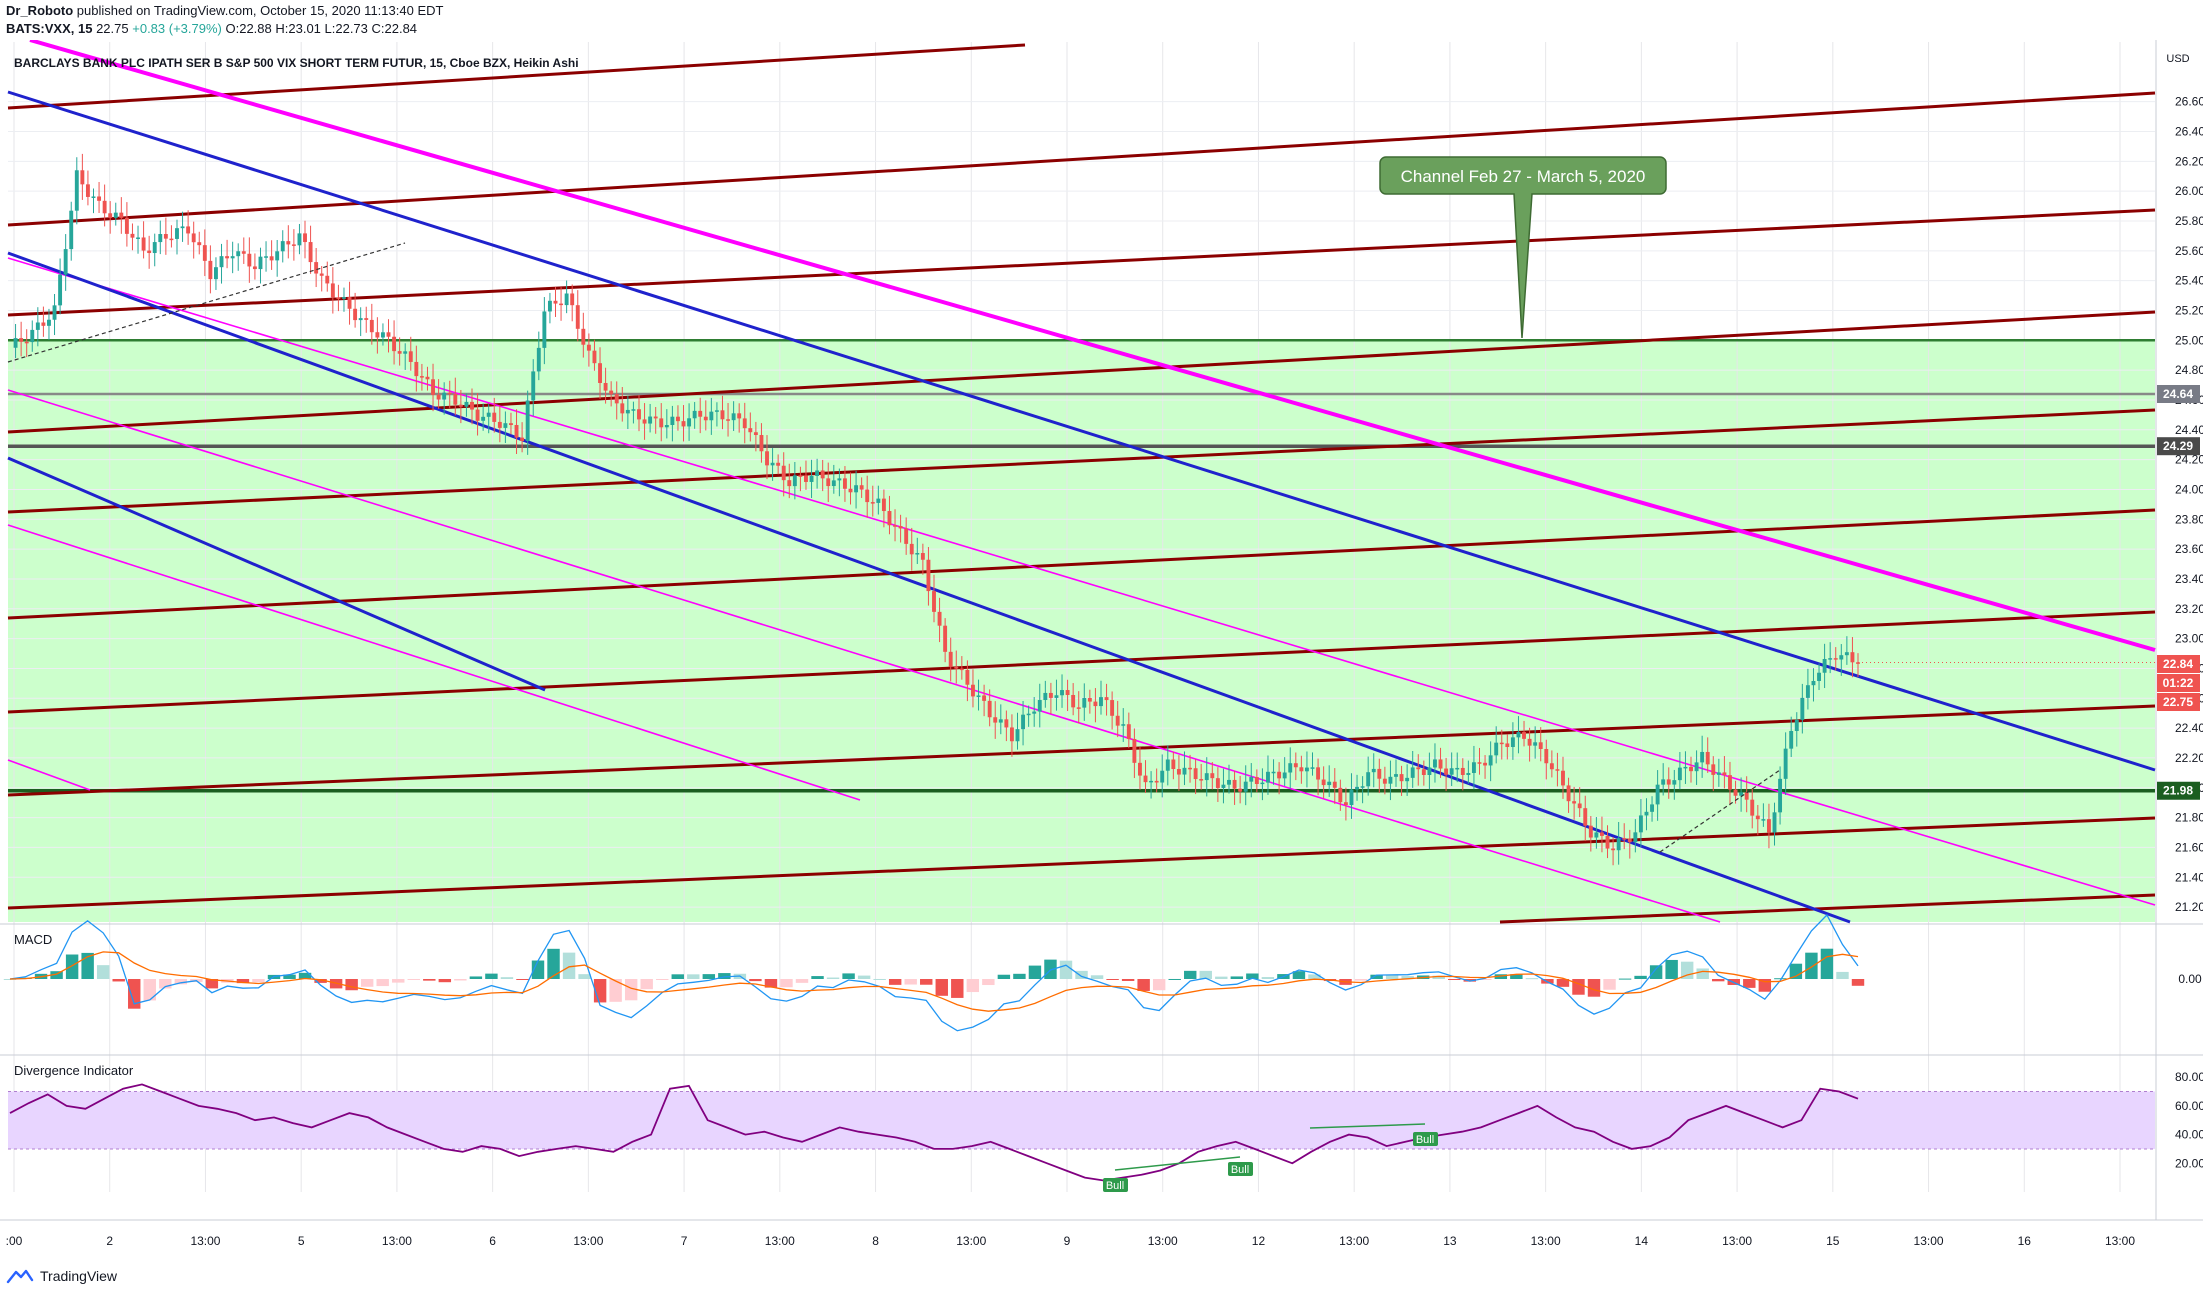 The width and height of the screenshot is (2203, 1290). Describe the element at coordinates (79, 1276) in the screenshot. I see `footer-brand: TradingView` at that location.